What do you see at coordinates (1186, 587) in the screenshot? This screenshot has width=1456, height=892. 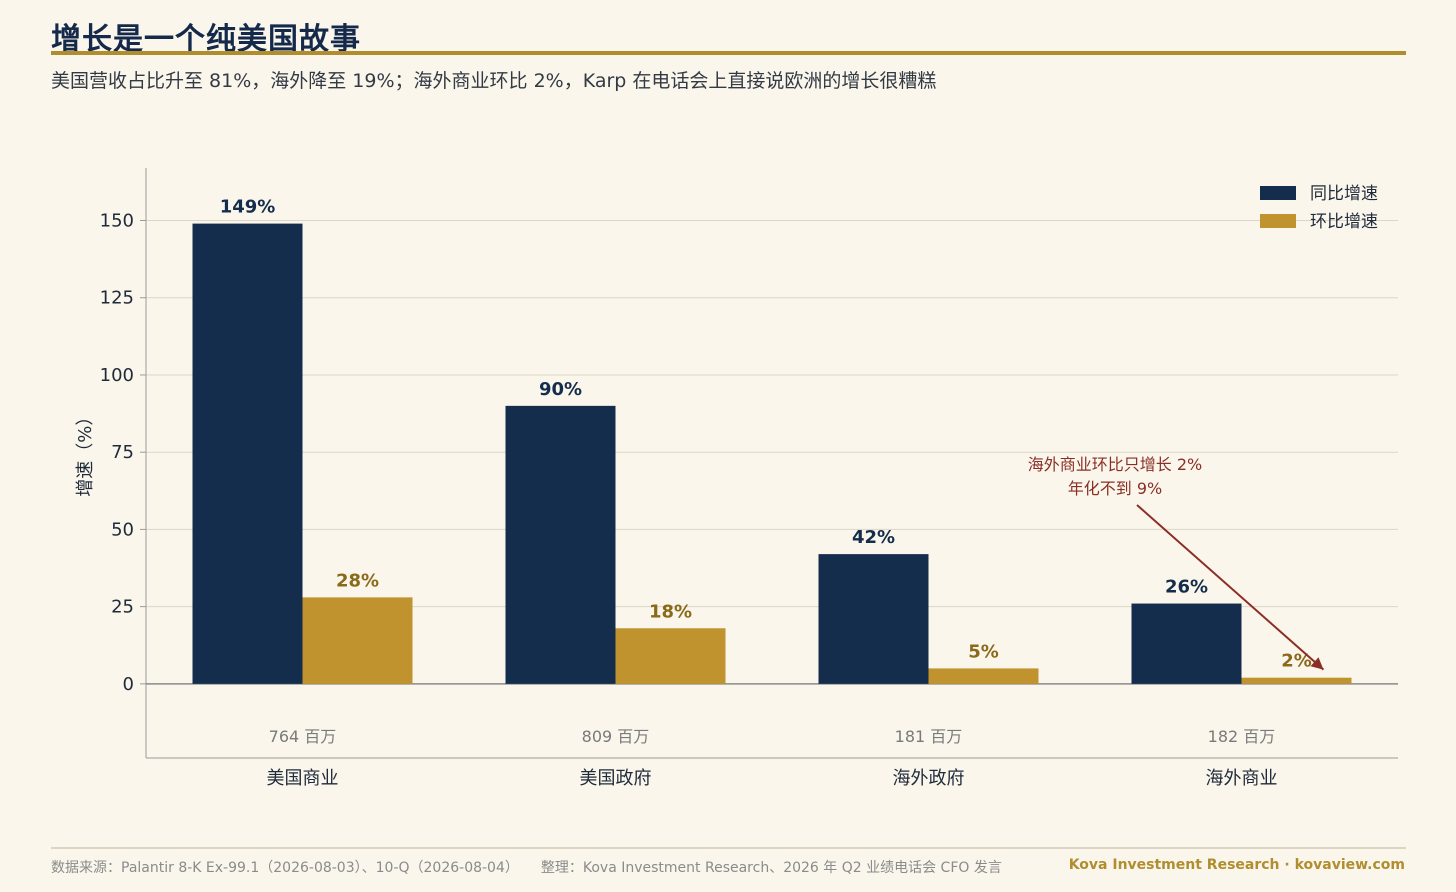 I see `bar-value-label: 26%` at bounding box center [1186, 587].